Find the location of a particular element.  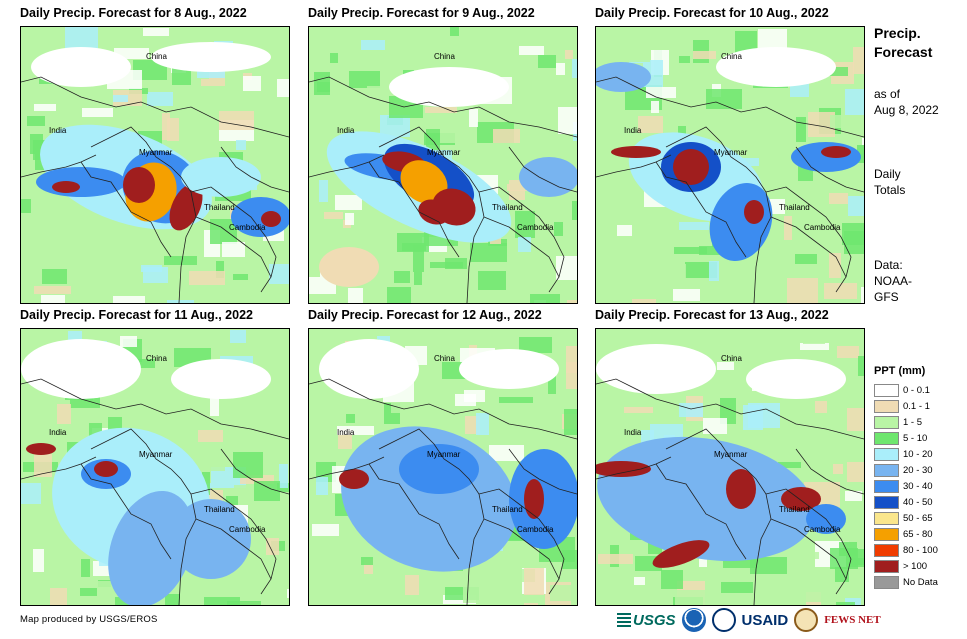

legend-label: 5 - 10 is located at coordinates (915, 438).